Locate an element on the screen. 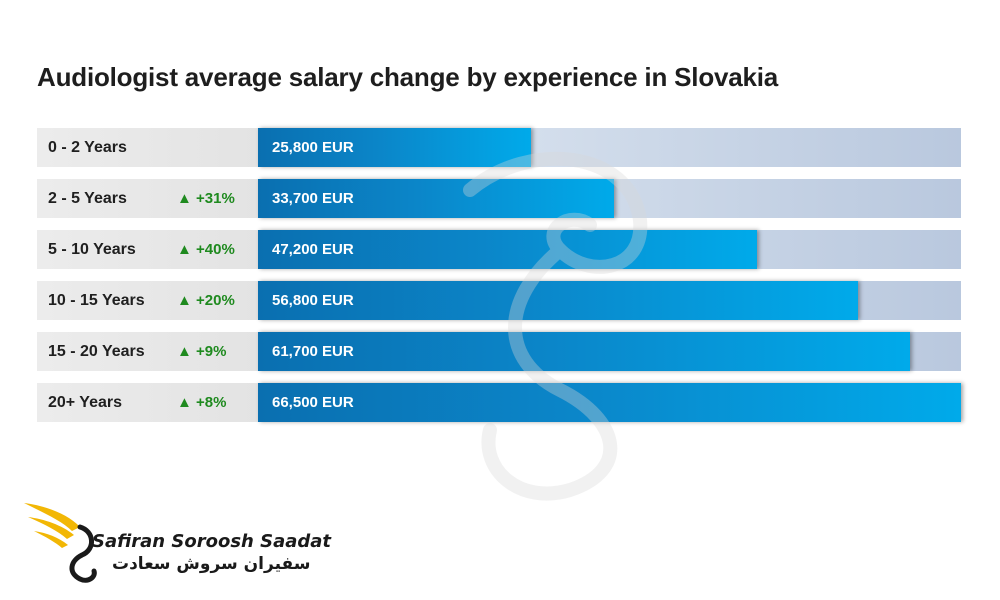  category-cell: 20+ Years ▲ +8% is located at coordinates (147, 402).